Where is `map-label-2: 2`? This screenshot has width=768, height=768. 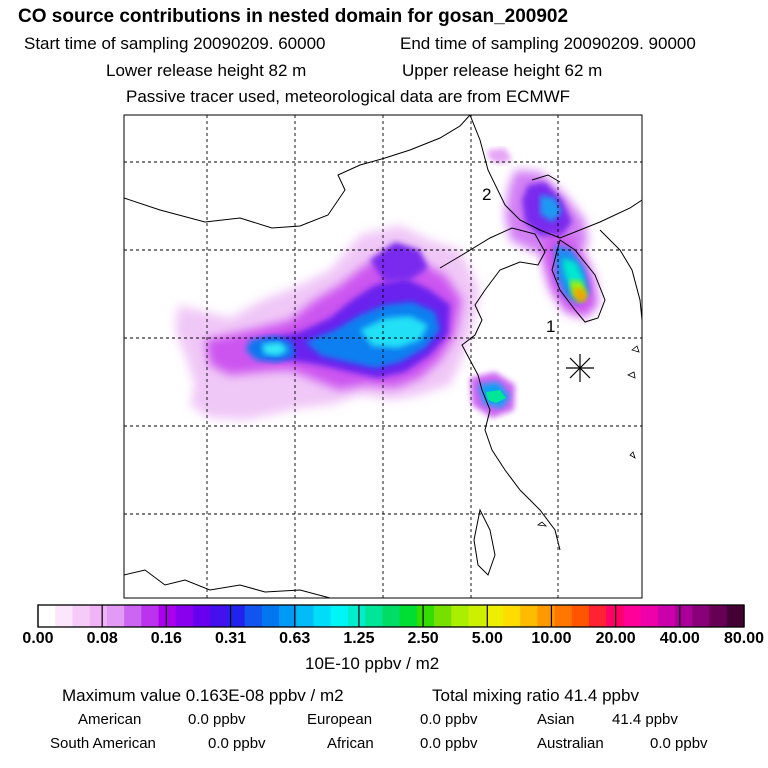
map-label-2: 2 is located at coordinates (486, 194).